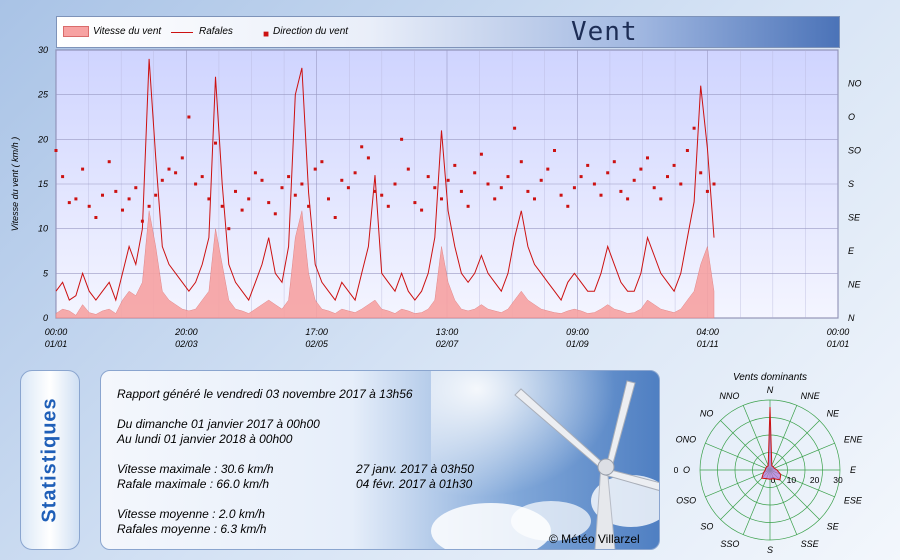 Image resolution: width=900 pixels, height=560 pixels. Describe the element at coordinates (311, 31) in the screenshot. I see `legend-dots-label: Direction du vent` at that location.